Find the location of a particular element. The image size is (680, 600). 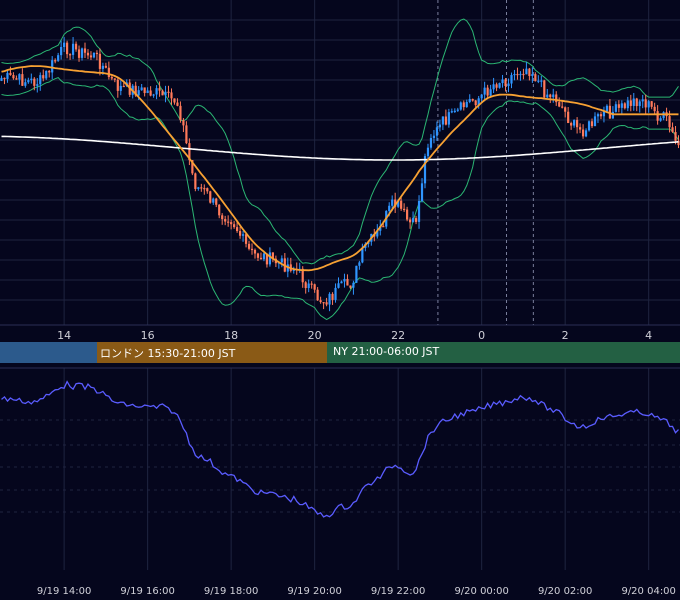

price-x-tick-label: 4 is located at coordinates (648, 335).